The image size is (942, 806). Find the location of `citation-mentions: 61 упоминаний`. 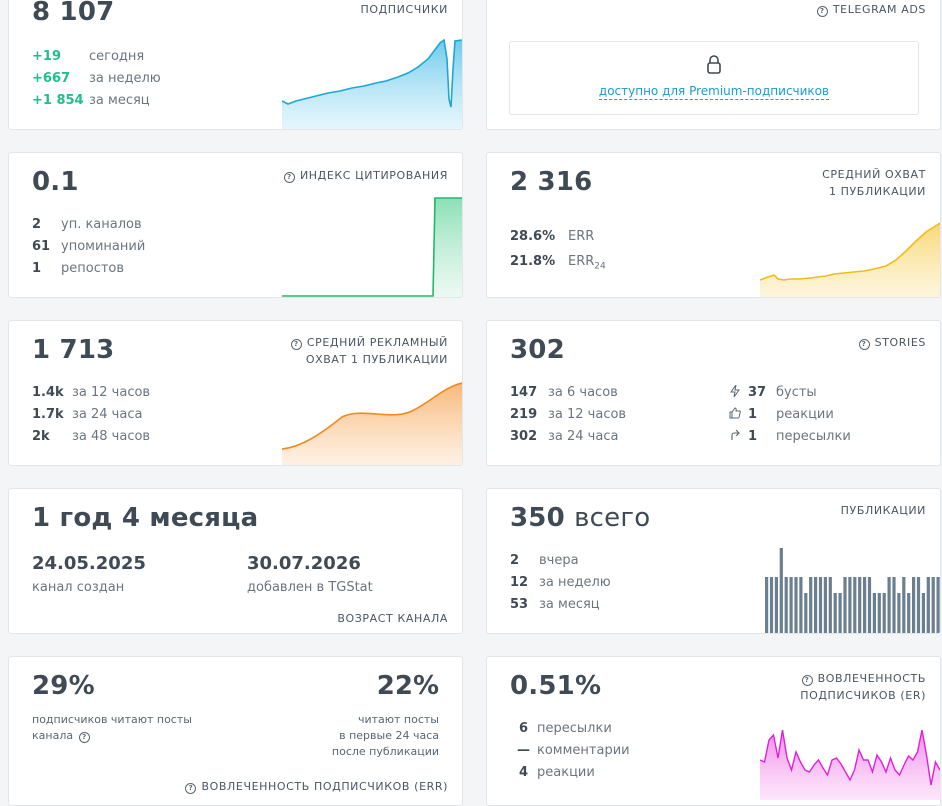

citation-mentions: 61 упоминаний is located at coordinates (89, 246).